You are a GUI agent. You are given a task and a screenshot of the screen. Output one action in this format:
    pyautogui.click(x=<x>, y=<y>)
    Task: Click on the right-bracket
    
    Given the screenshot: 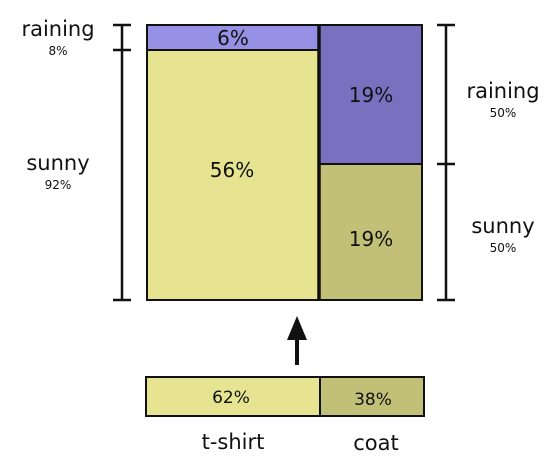 What is the action you would take?
    pyautogui.click(x=446, y=162)
    